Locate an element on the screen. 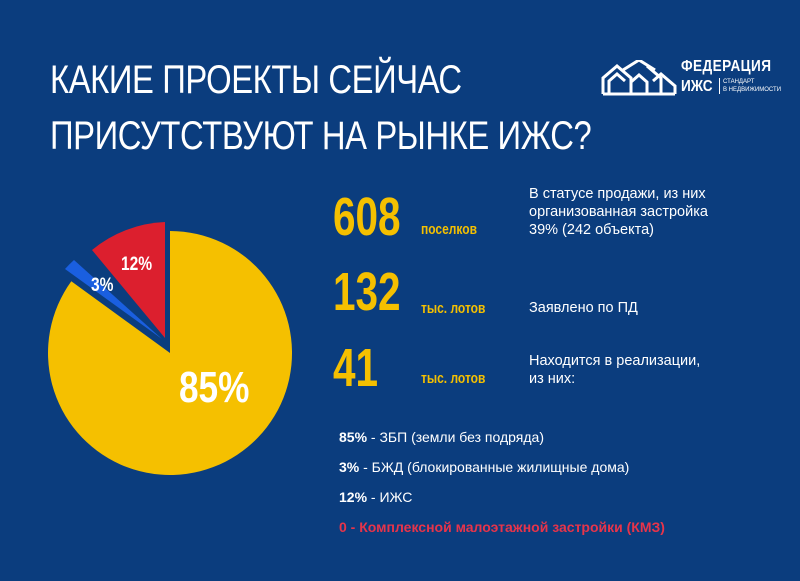 The image size is (800, 581). legend-item-izhs: 12% - ИЖС is located at coordinates (376, 497).